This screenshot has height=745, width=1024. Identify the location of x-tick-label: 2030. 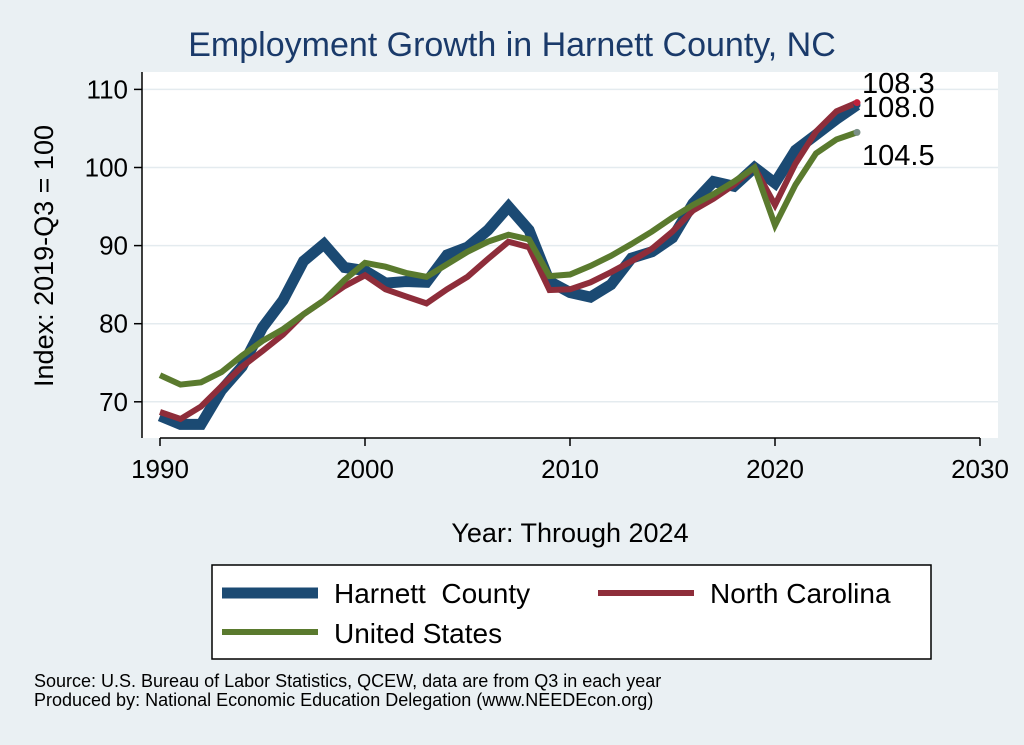
(980, 469).